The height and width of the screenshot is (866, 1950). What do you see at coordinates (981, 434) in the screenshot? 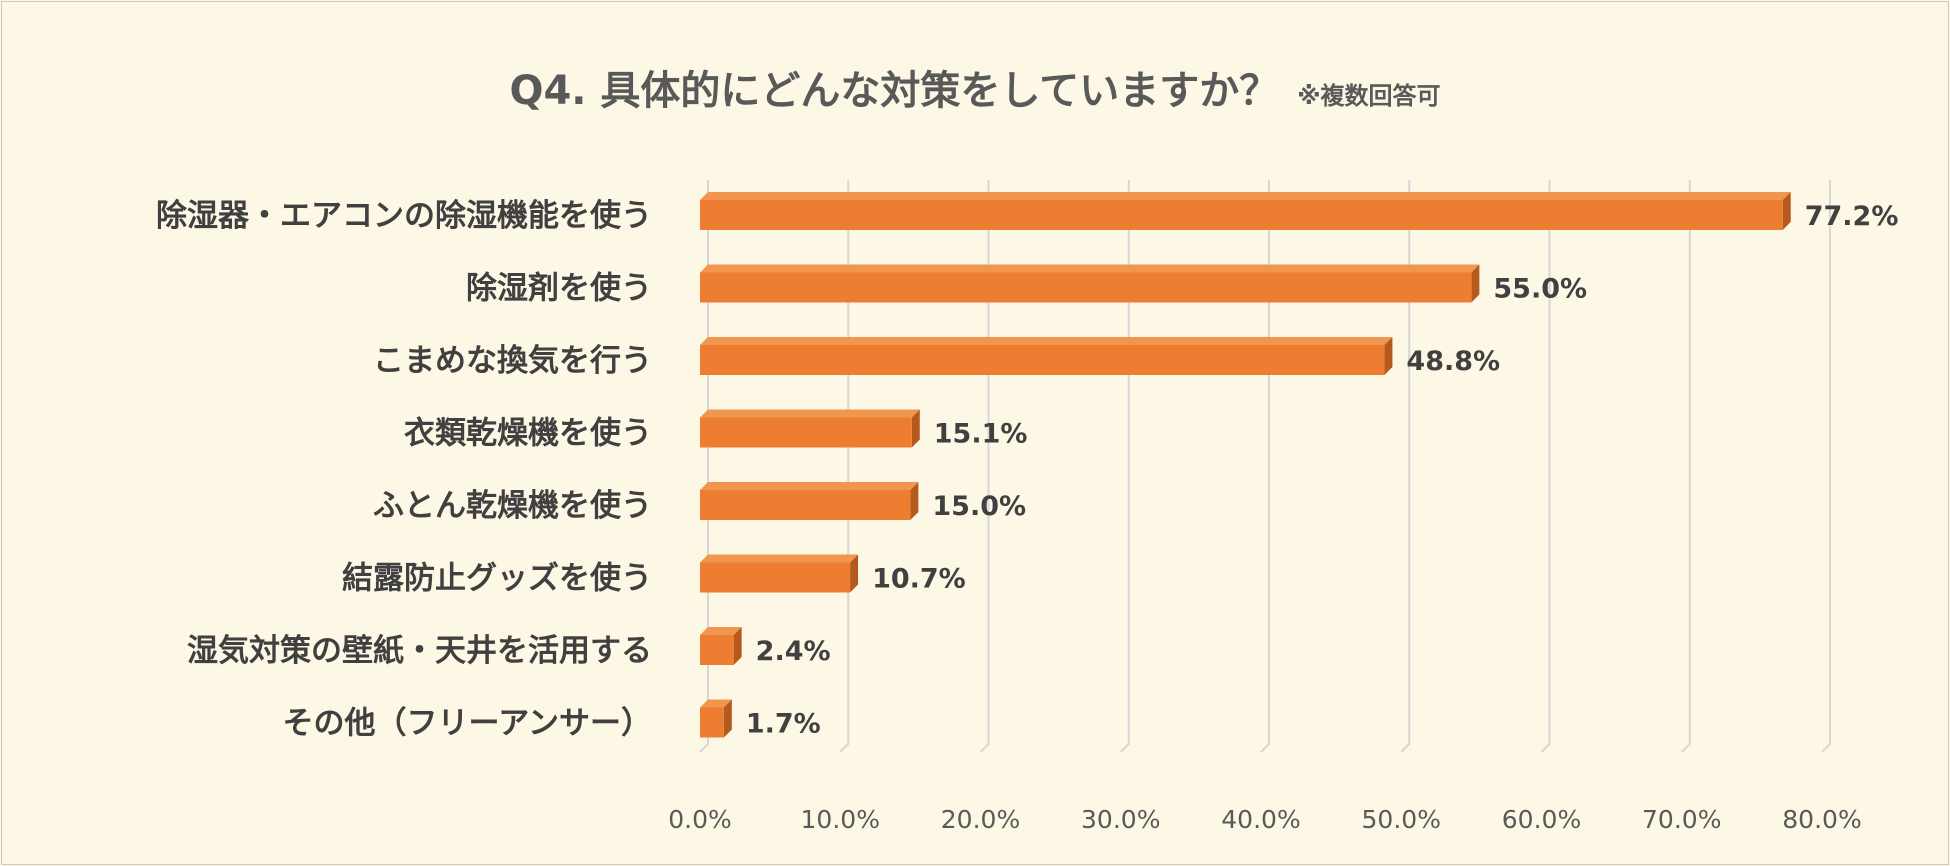
I see `data-label: 15.1%` at bounding box center [981, 434].